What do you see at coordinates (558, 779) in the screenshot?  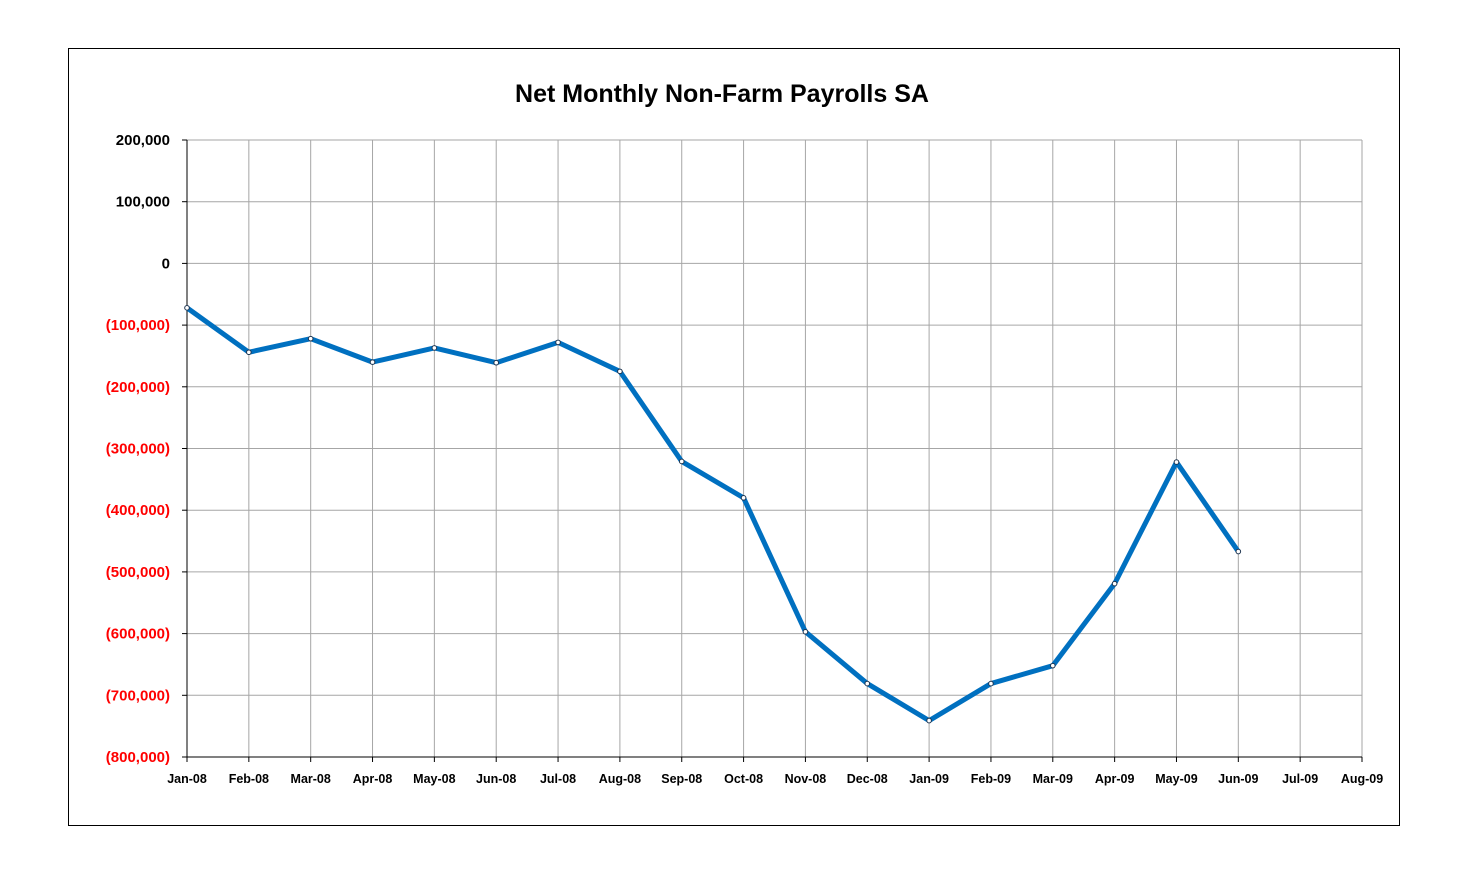 I see `x-tick-label: Jul-08` at bounding box center [558, 779].